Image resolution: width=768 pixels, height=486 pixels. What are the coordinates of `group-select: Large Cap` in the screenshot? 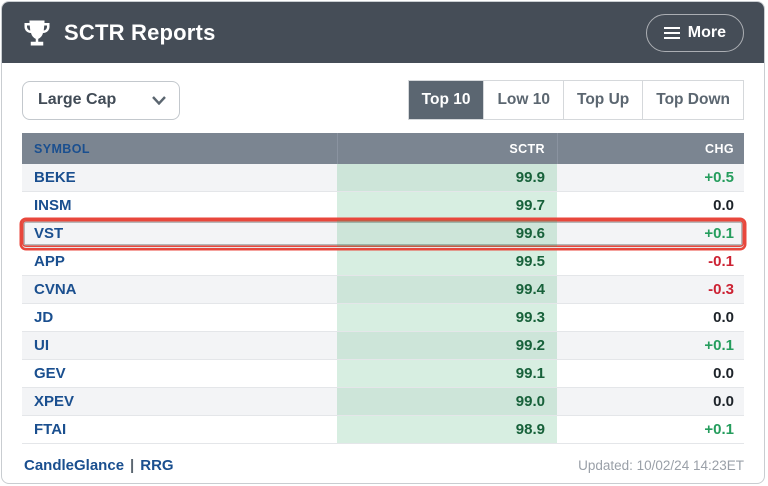 It's located at (101, 100).